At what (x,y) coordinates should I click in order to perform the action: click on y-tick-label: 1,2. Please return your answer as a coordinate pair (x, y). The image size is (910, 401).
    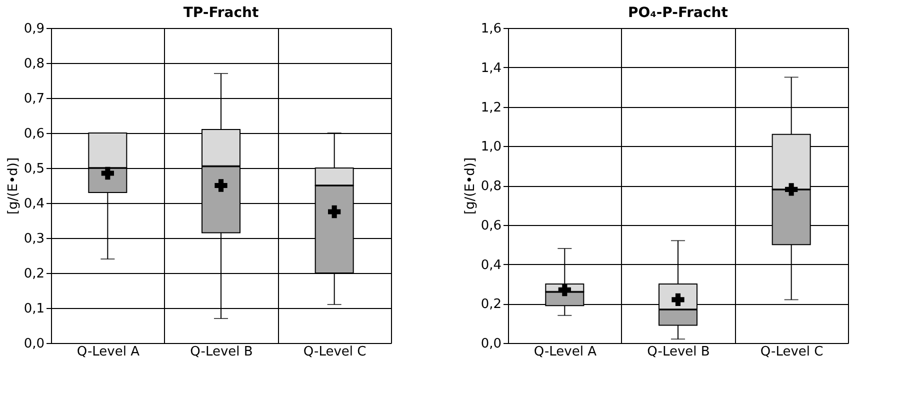
    Looking at the image, I should click on (491, 108).